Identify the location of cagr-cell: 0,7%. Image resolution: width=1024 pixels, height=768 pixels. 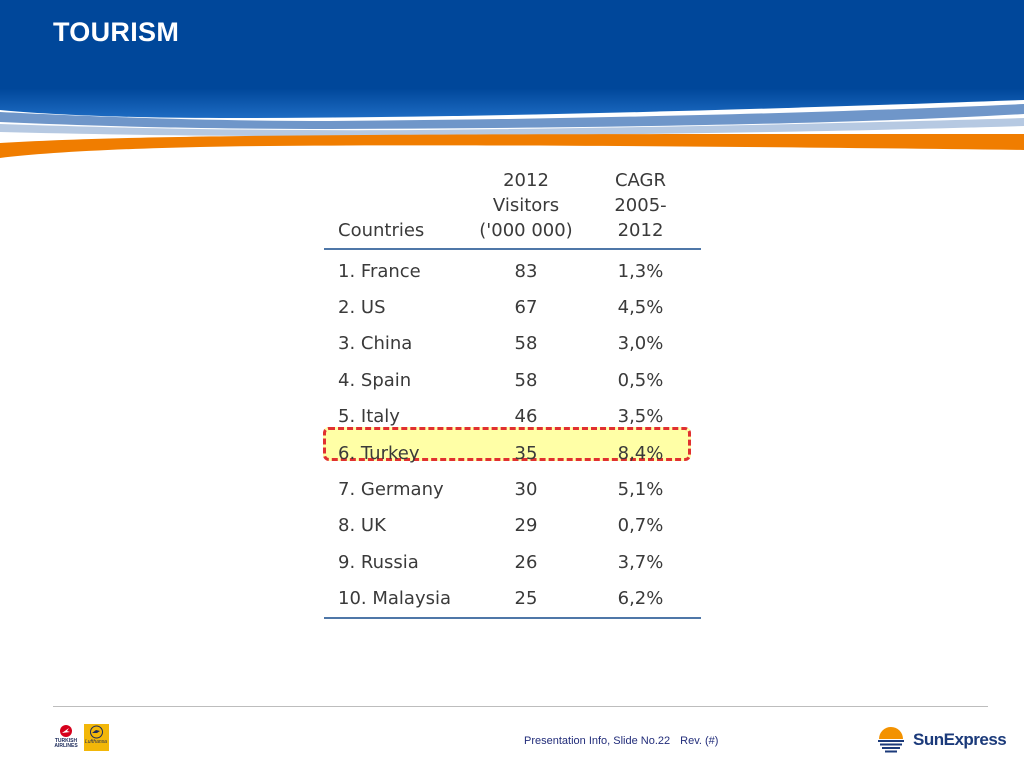
(640, 526).